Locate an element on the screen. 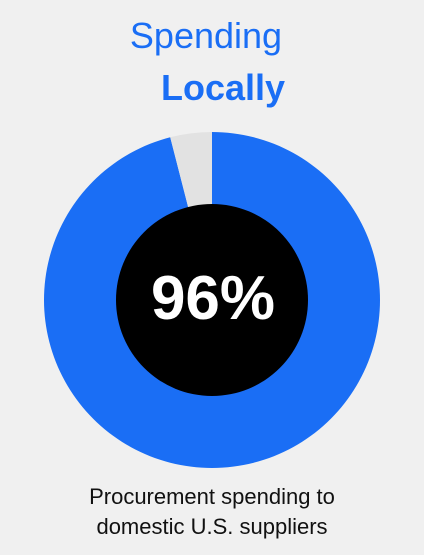 The width and height of the screenshot is (424, 555). caption-line-2: domestic U.S. suppliers is located at coordinates (212, 526).